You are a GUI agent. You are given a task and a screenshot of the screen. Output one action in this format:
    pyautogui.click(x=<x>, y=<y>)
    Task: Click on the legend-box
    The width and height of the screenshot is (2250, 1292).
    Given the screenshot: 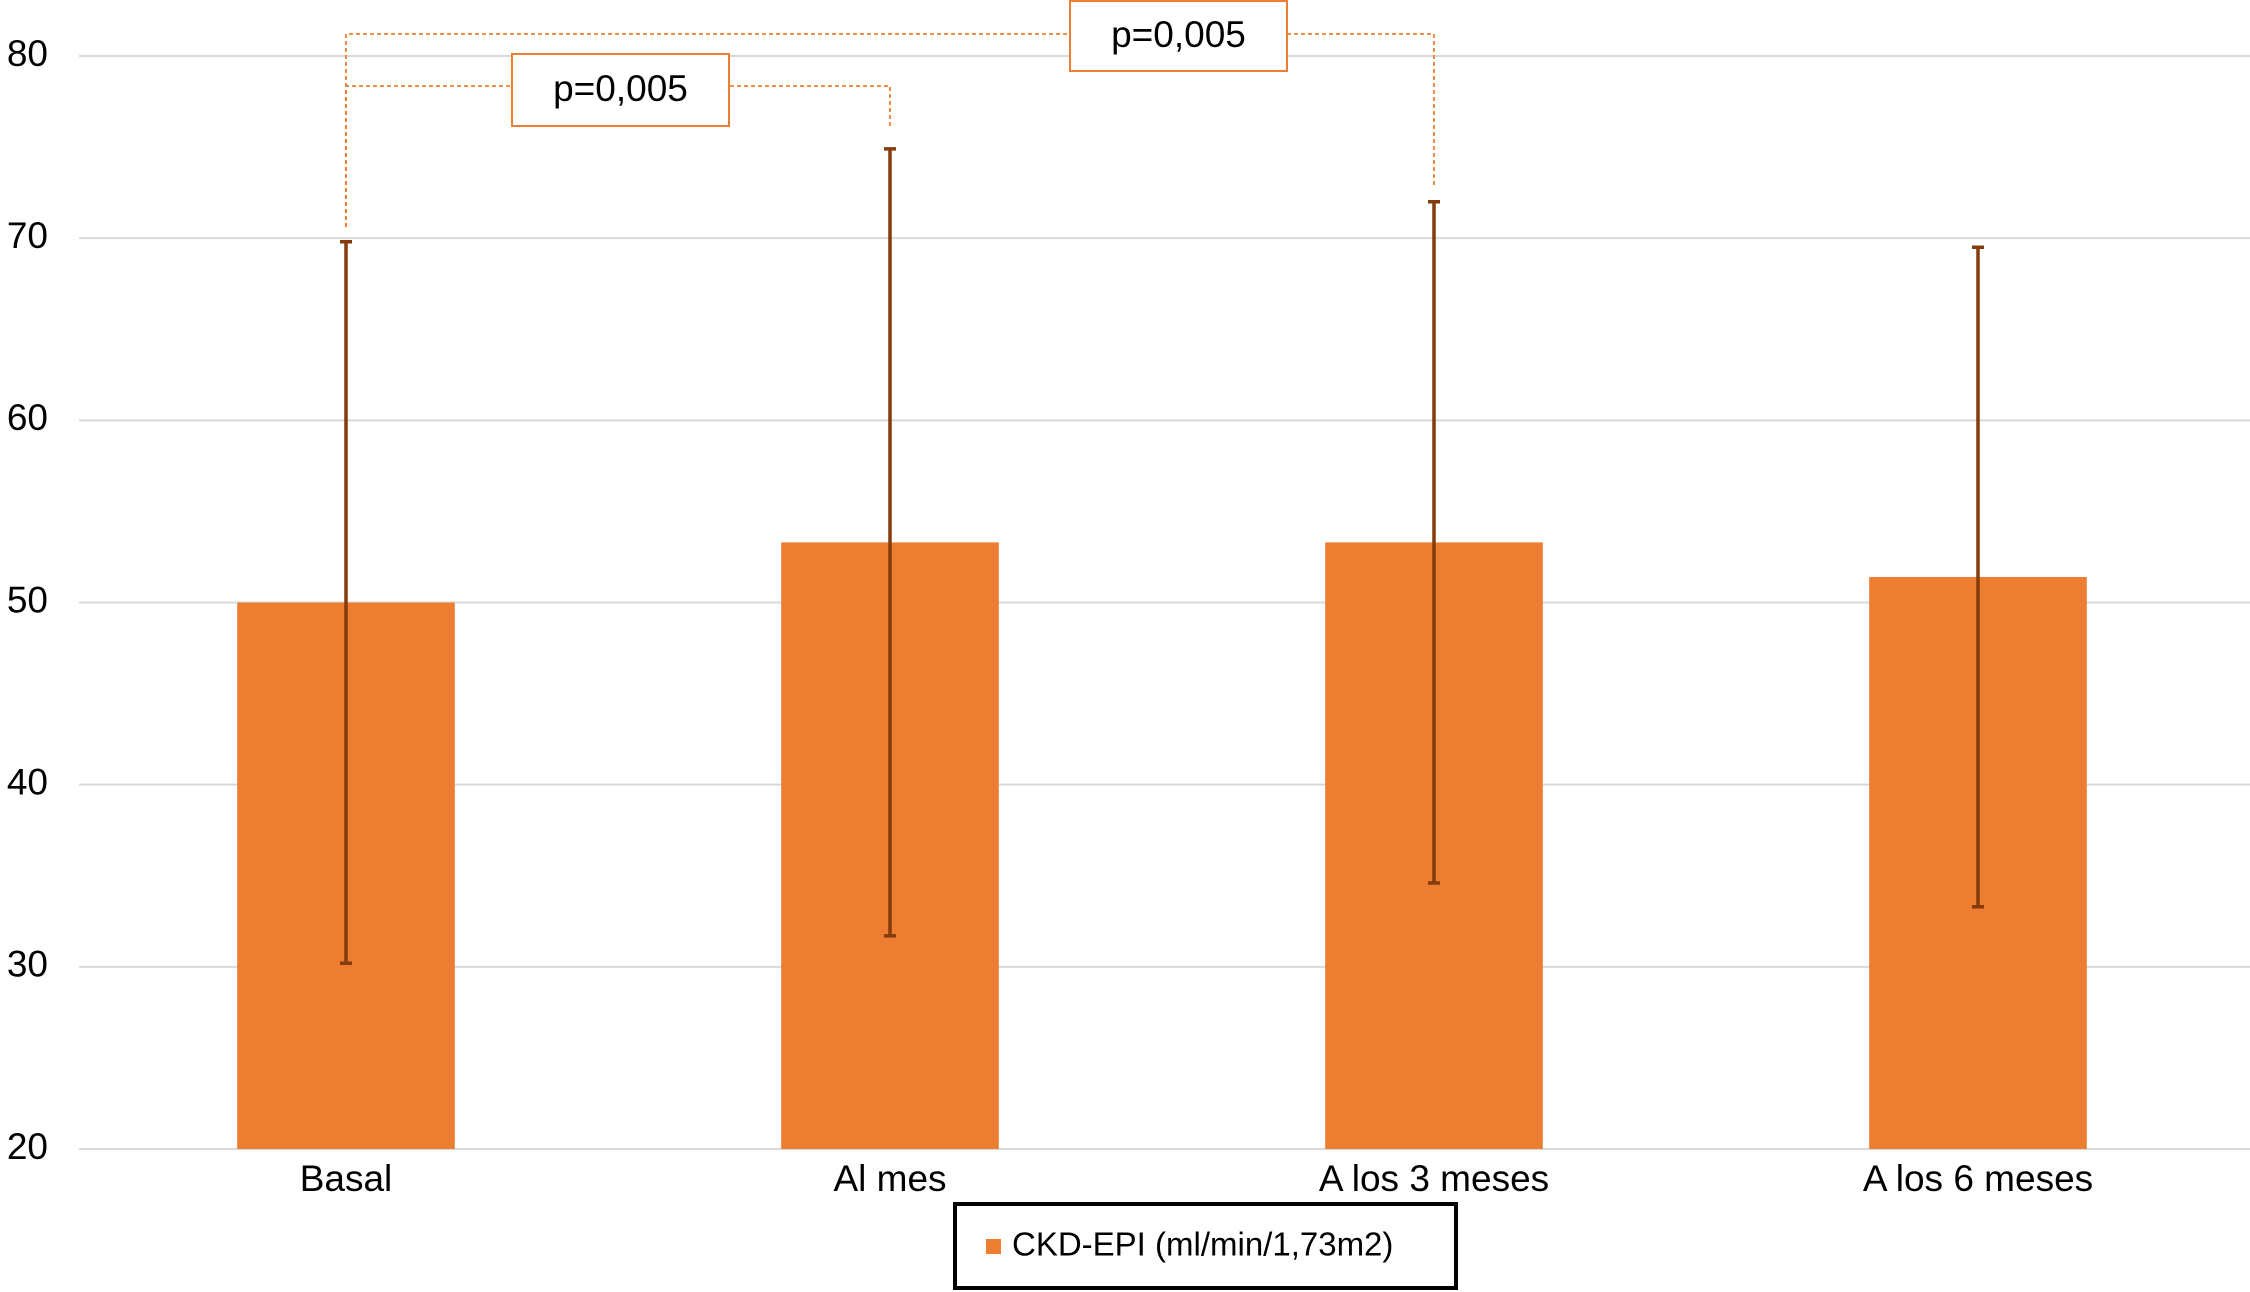 What is the action you would take?
    pyautogui.click(x=1205, y=1246)
    